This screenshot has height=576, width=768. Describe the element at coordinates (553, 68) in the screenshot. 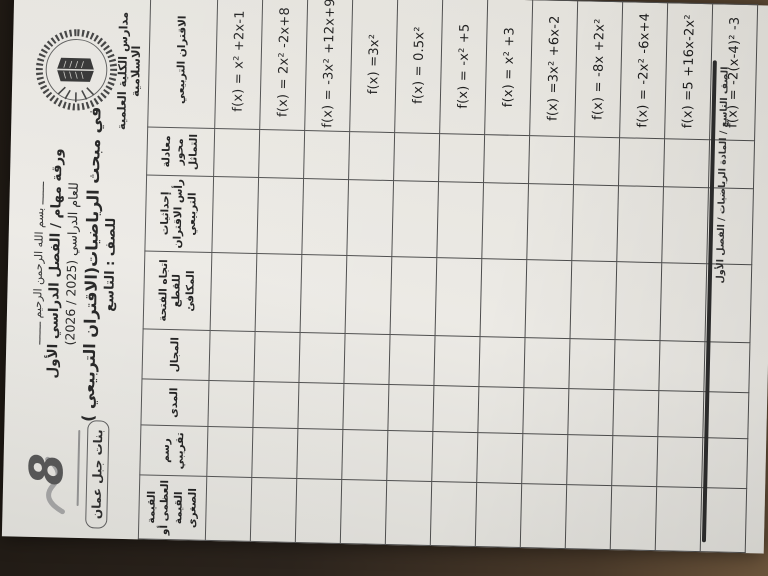

I see `function-cell: f(x) =3x² +6x-2` at that location.